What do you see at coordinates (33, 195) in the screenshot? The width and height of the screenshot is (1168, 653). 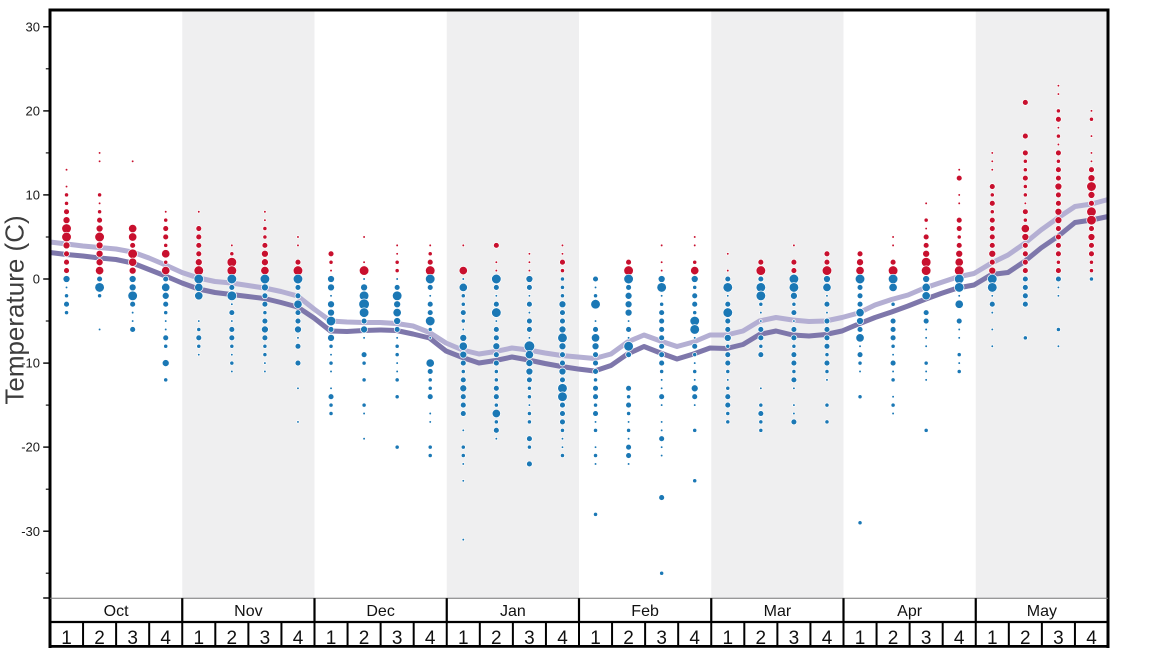 I see `svg-text: 10` at bounding box center [33, 195].